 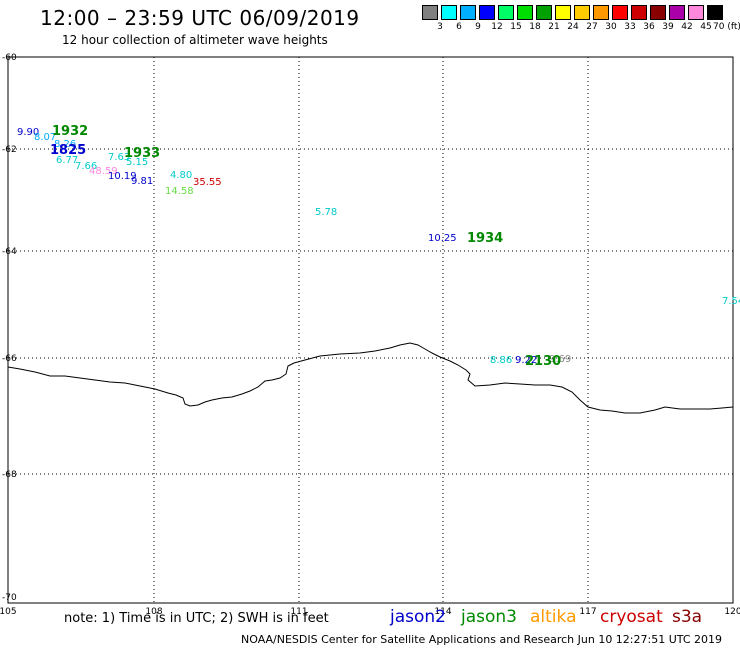 I want to click on legend-label: 21, so click(x=554, y=27).